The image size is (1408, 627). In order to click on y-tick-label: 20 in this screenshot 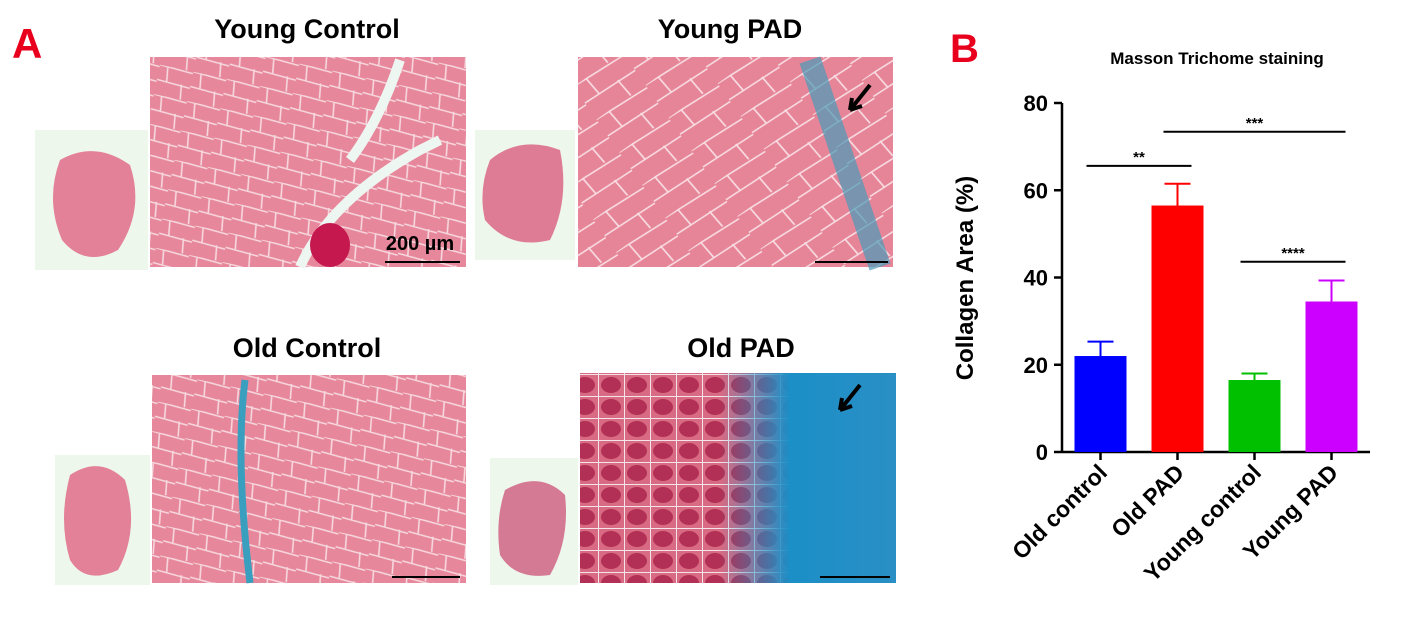, I will do `click(1036, 365)`.